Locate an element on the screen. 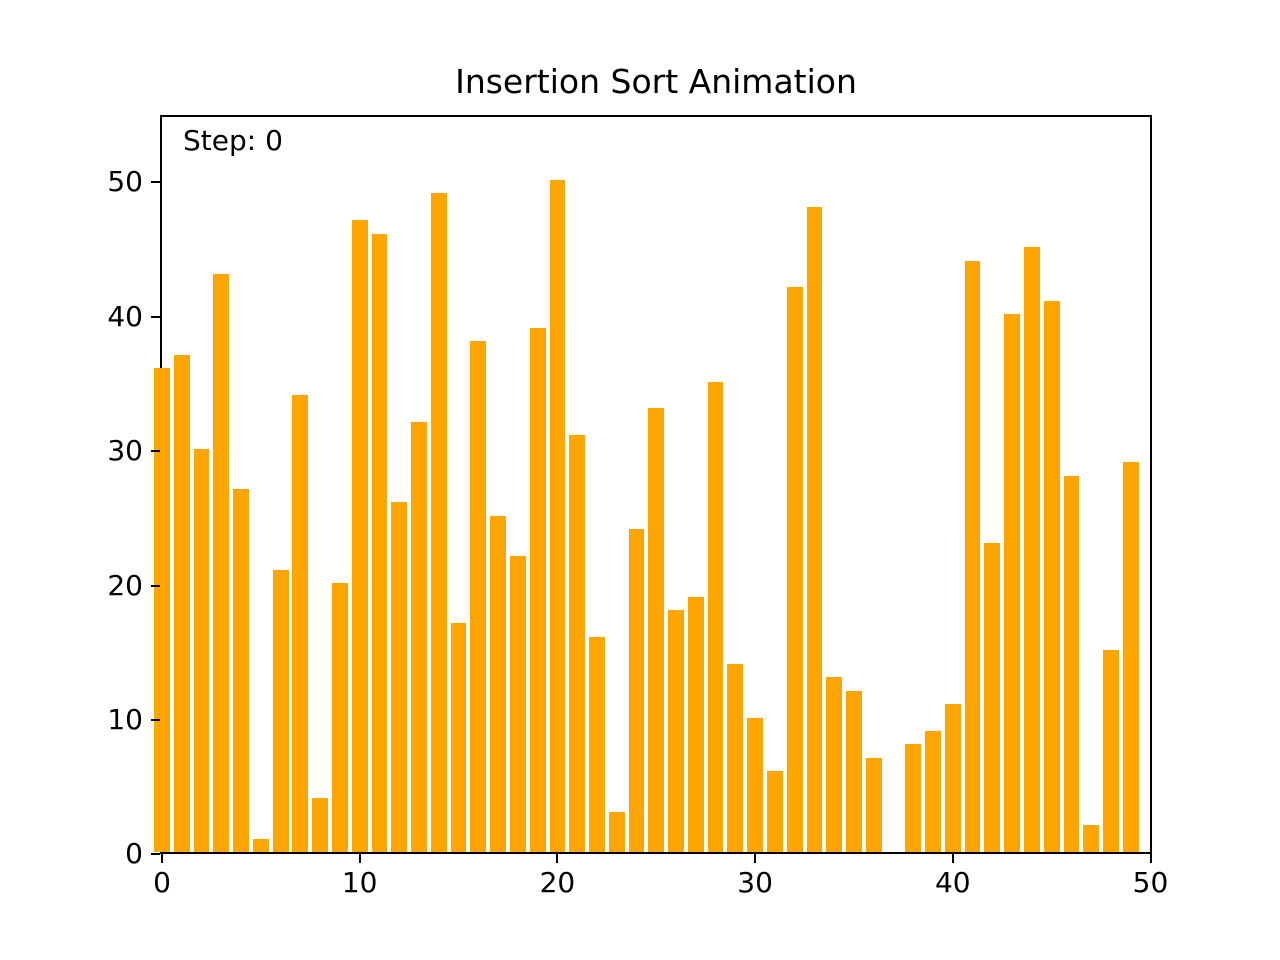  x-tick-label: 20 is located at coordinates (557, 882).